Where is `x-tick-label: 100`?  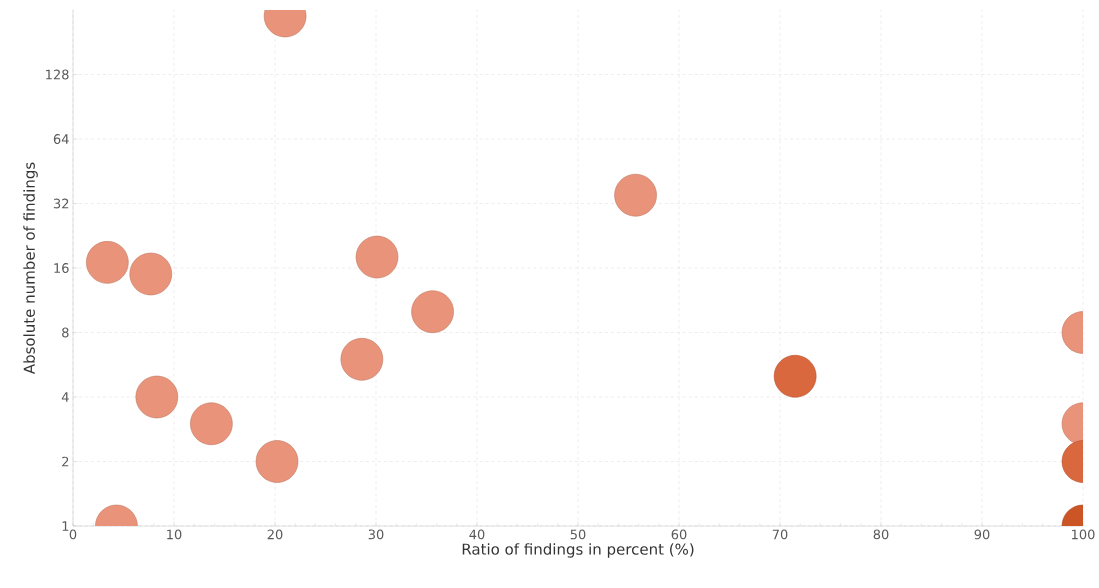
x-tick-label: 100 is located at coordinates (1083, 534).